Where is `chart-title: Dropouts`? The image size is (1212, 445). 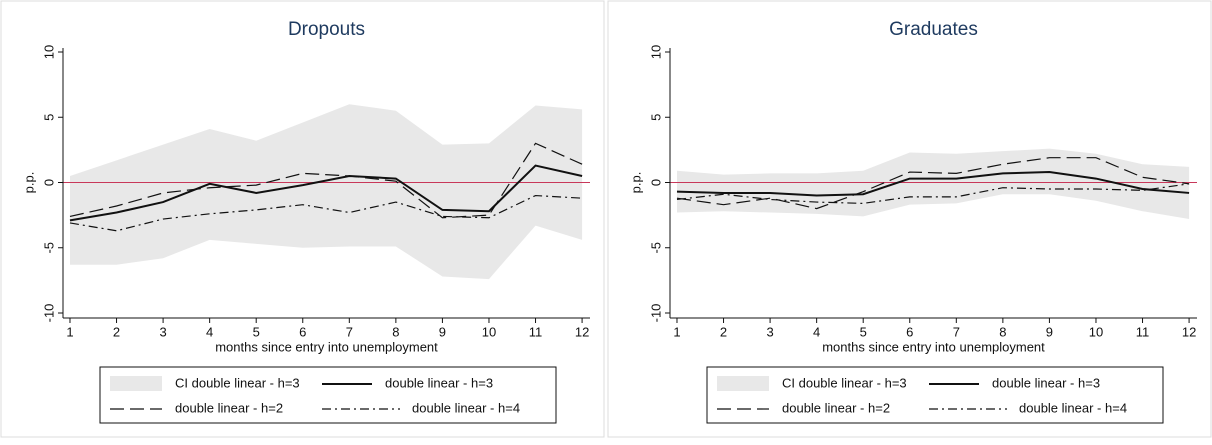
chart-title: Dropouts is located at coordinates (326, 29).